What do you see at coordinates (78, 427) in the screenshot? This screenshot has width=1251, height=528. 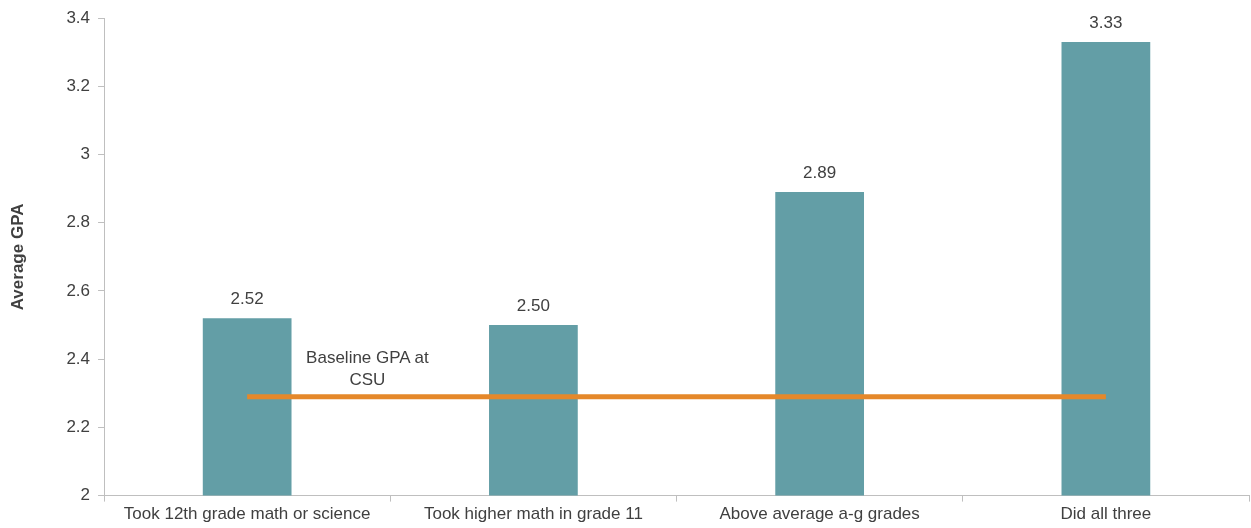 I see `y-tick-label: 2.2` at bounding box center [78, 427].